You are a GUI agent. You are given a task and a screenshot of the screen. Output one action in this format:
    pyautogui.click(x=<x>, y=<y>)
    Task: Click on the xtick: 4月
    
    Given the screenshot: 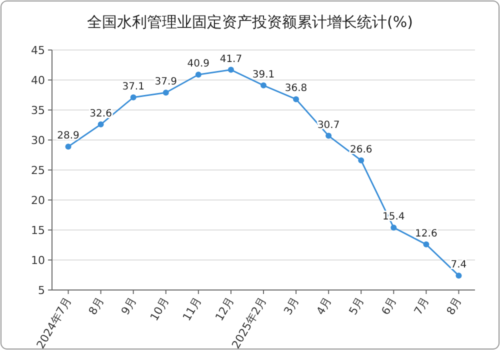 What is the action you would take?
    pyautogui.click(x=324, y=306)
    